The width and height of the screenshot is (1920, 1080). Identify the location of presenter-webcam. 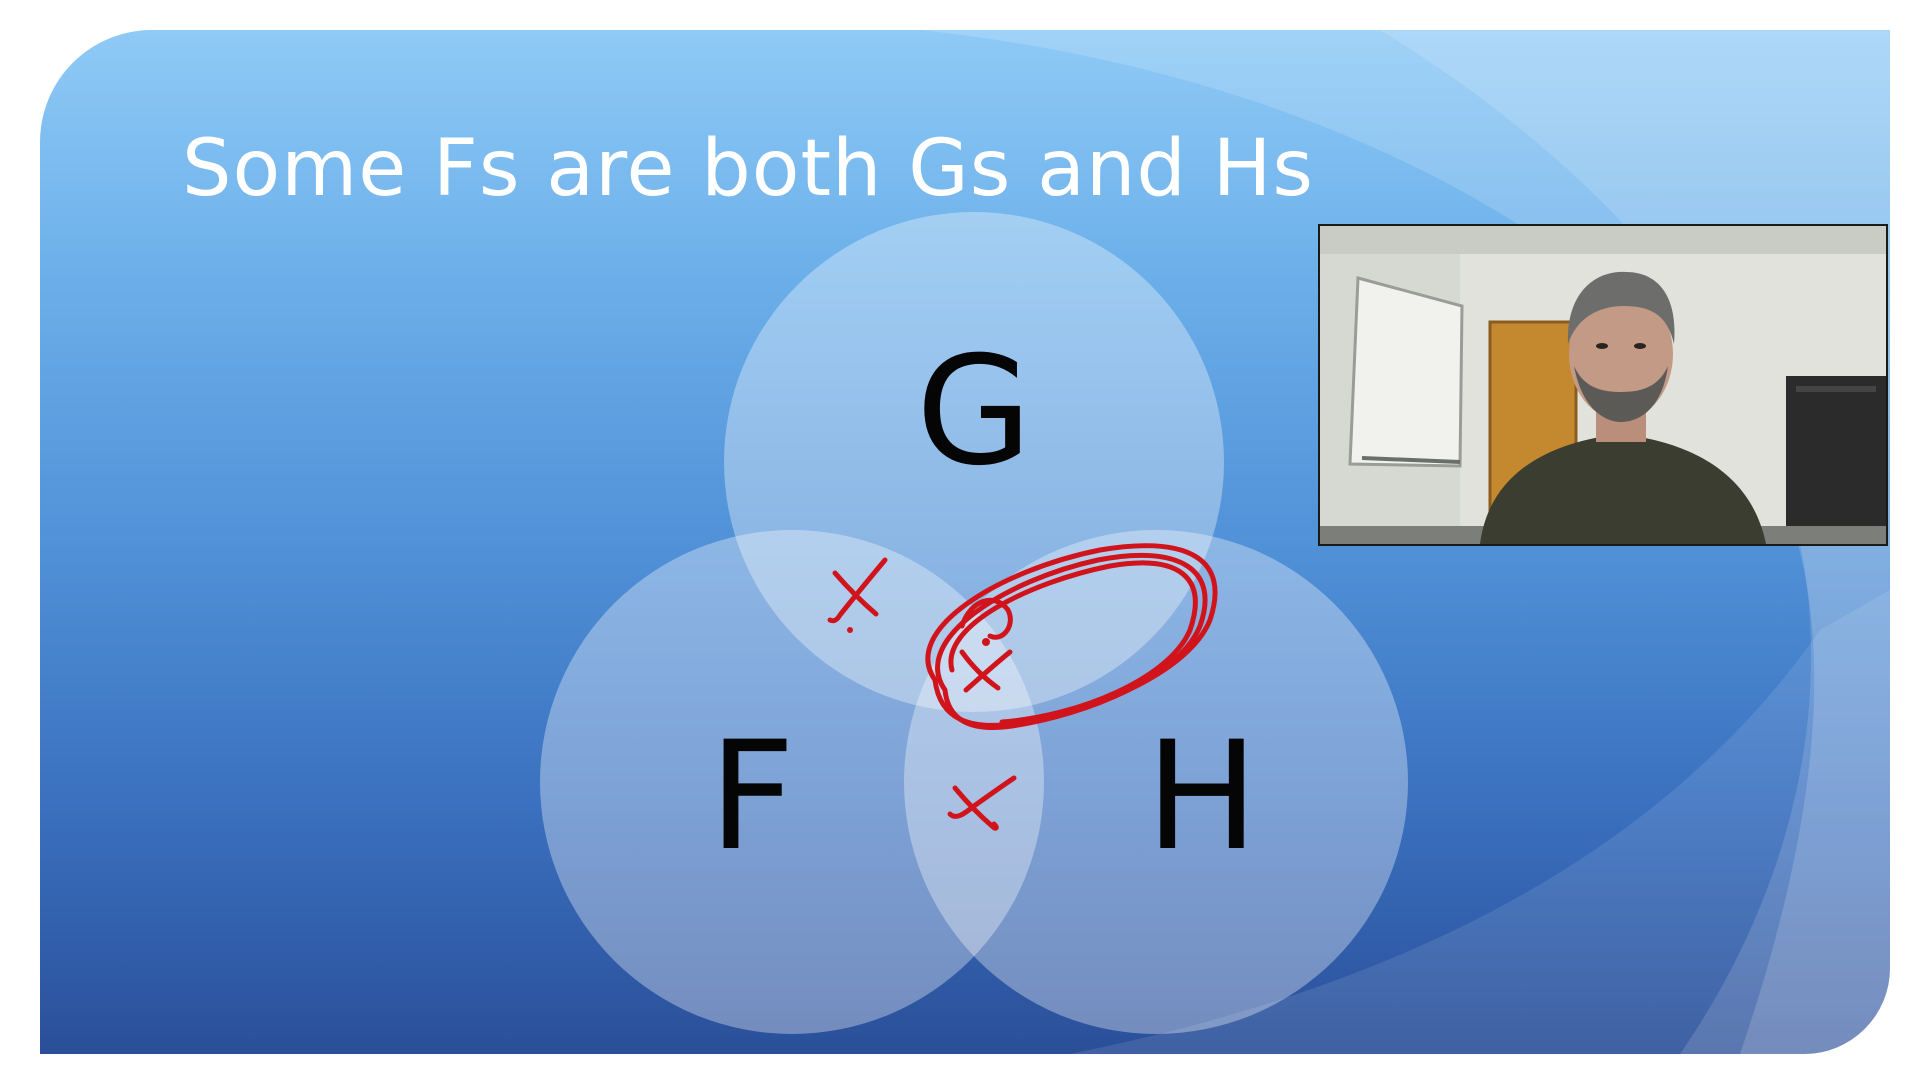
(1603, 385).